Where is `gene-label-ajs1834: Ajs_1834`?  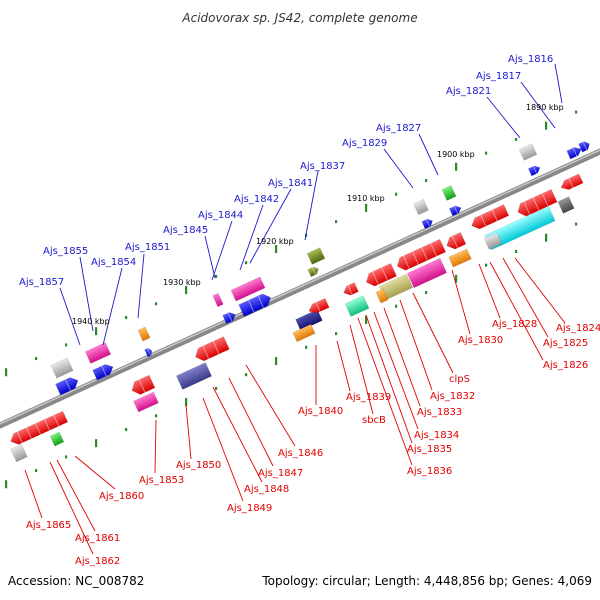
gene-label-ajs1834: Ajs_1834 is located at coordinates (436, 435).